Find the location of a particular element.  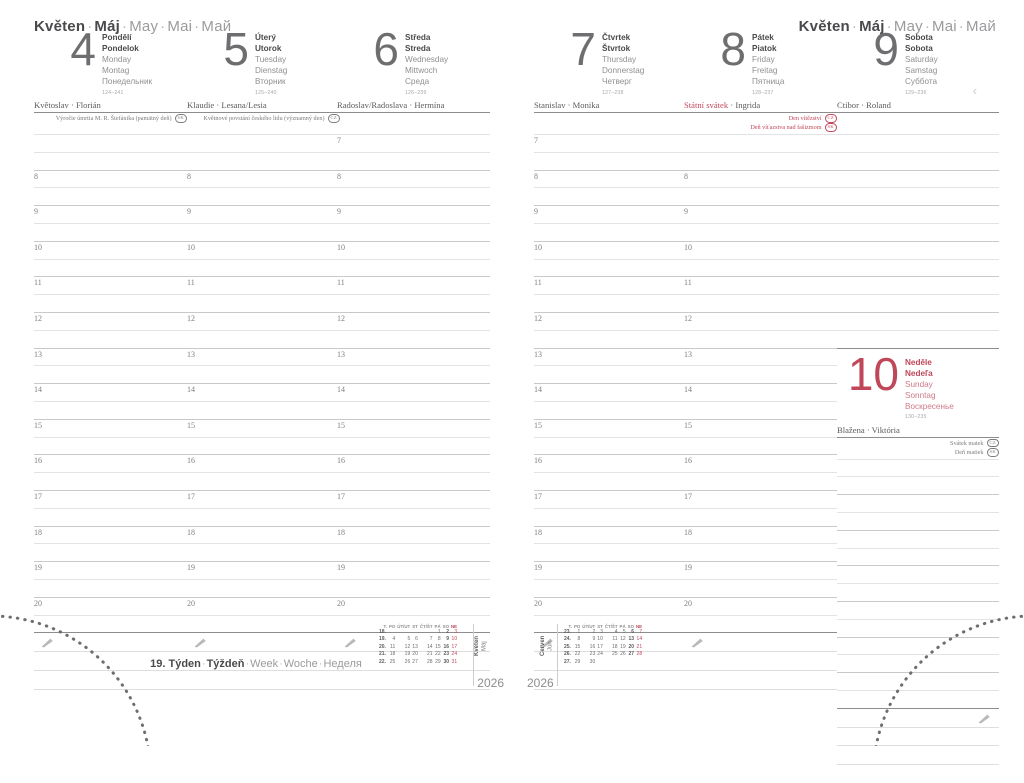

mini-day-cell: 31 is located at coordinates (454, 661).